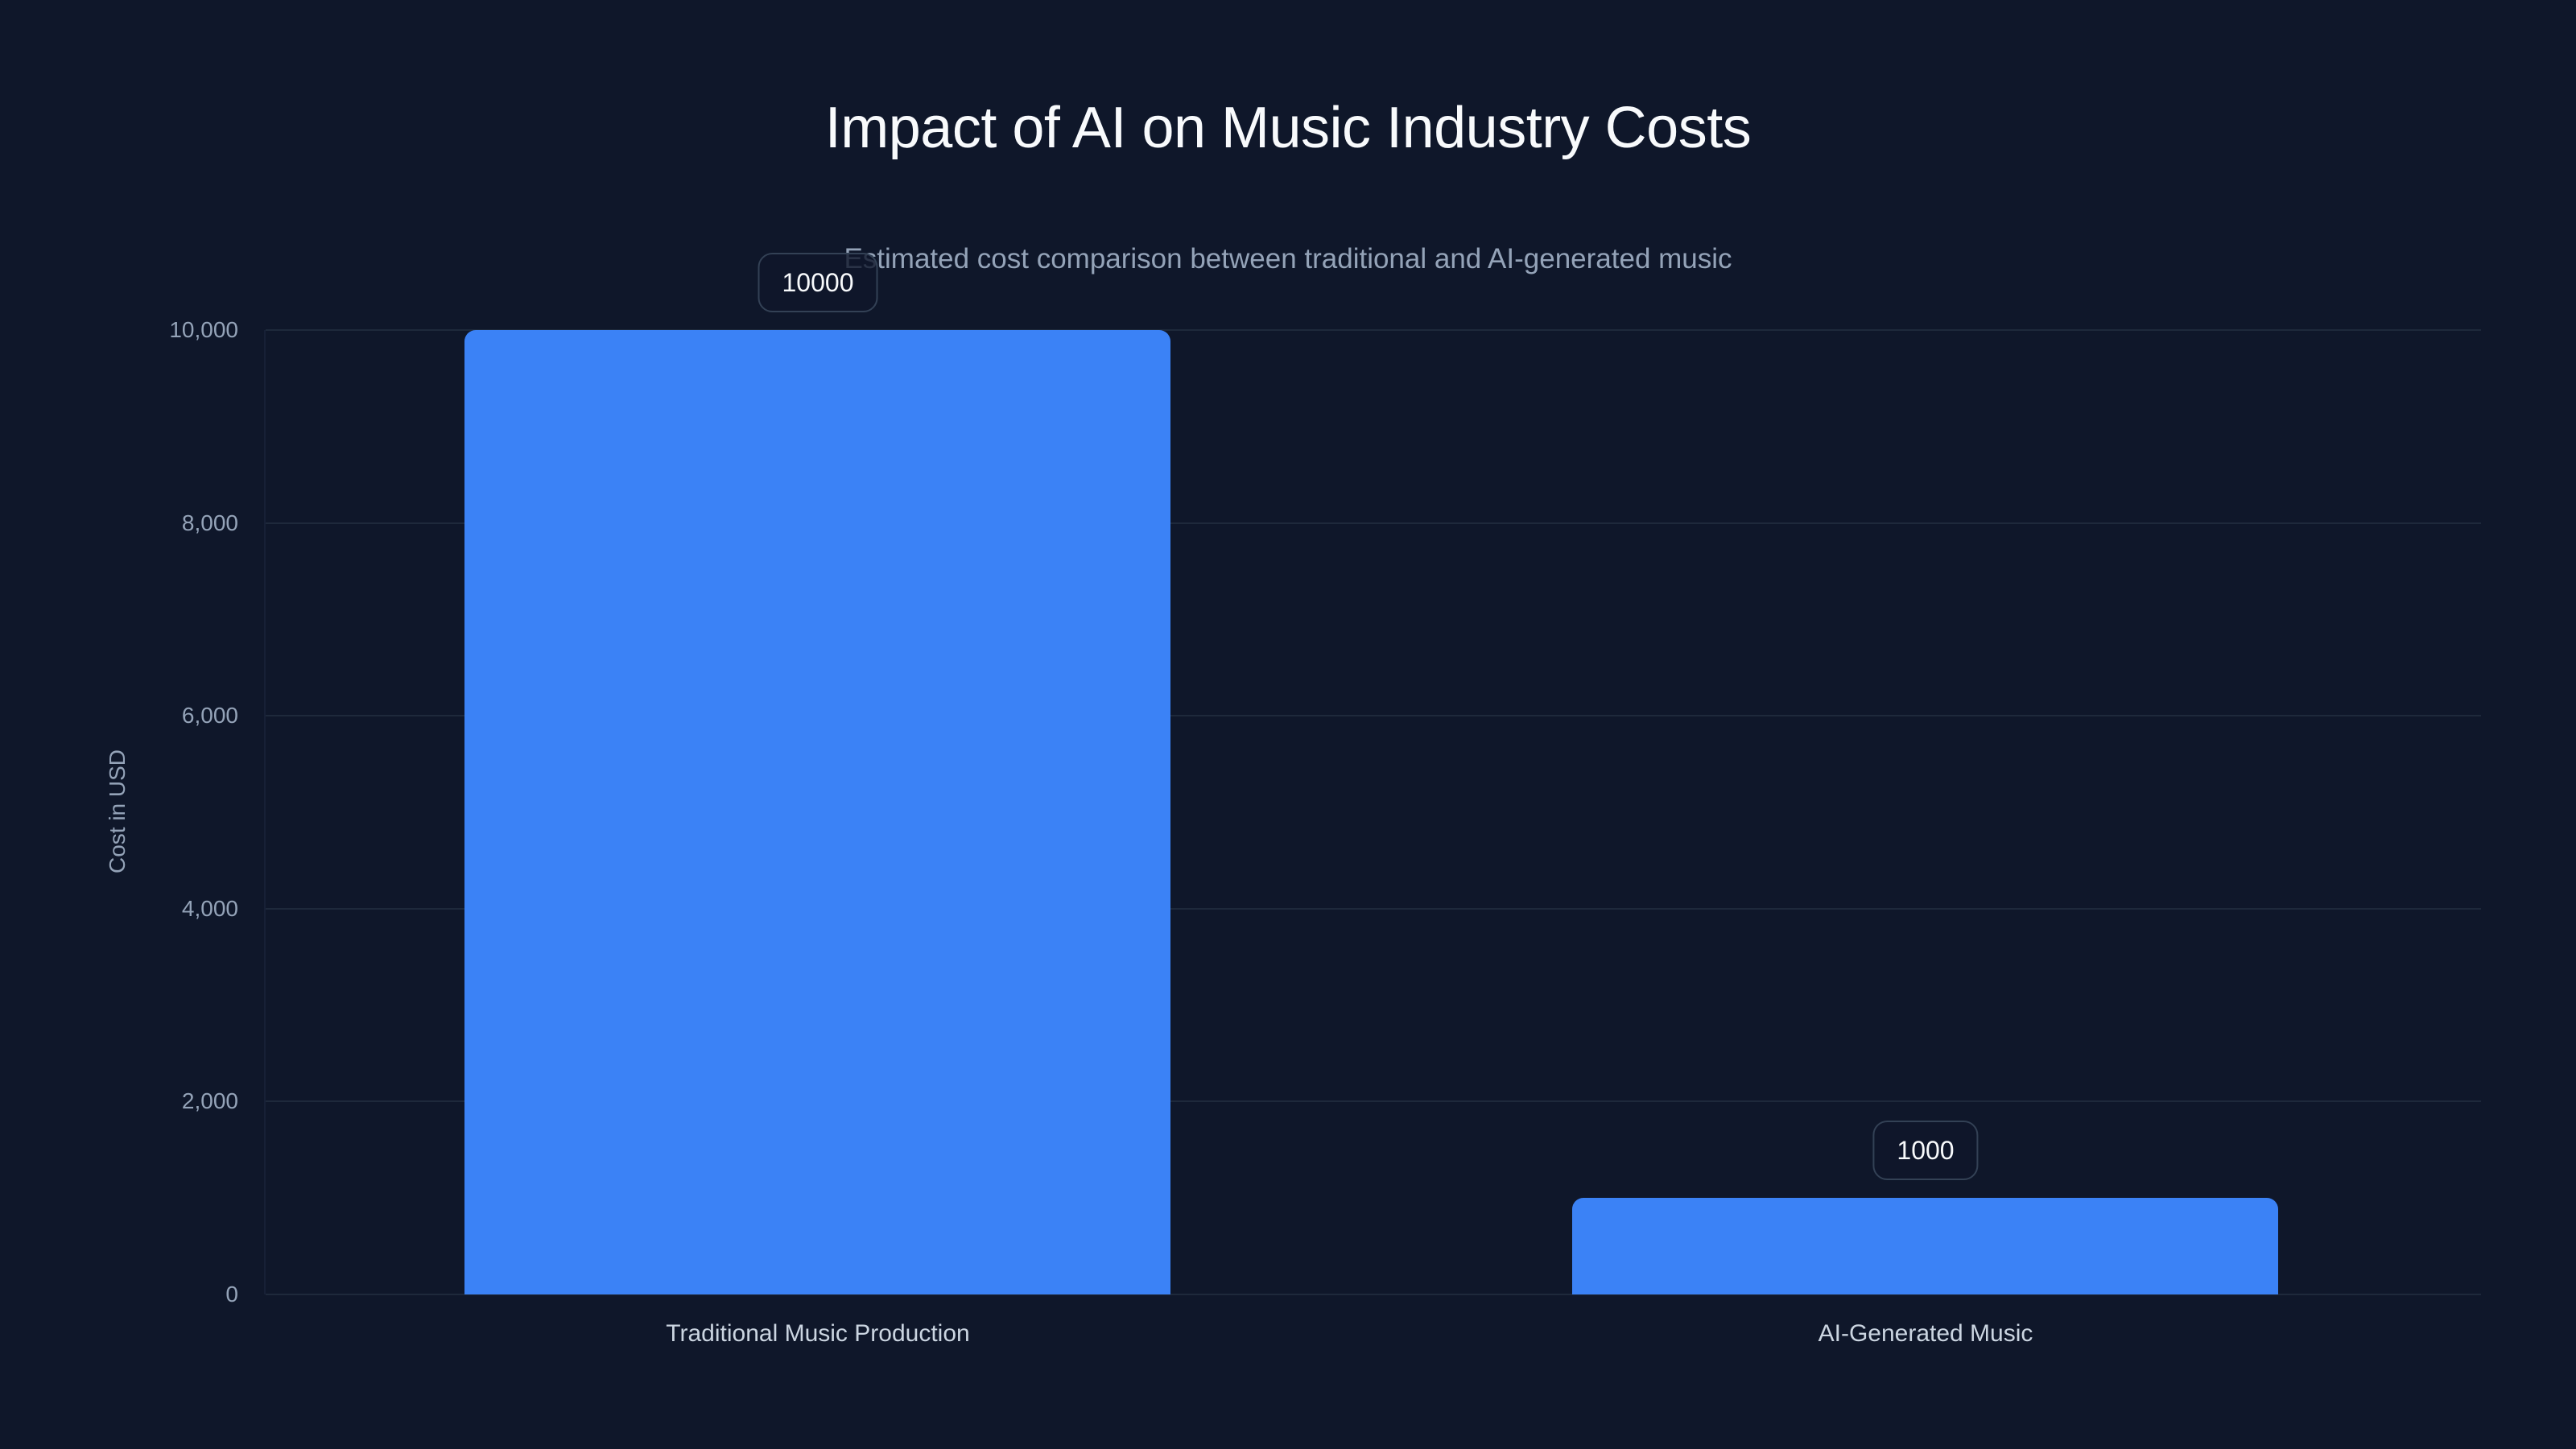  What do you see at coordinates (231, 1294) in the screenshot?
I see `y-tick-label: 0` at bounding box center [231, 1294].